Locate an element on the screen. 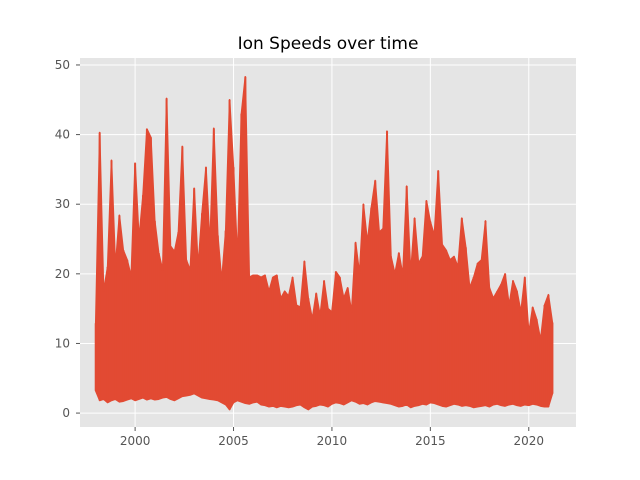 This screenshot has height=480, width=640. x-axis: 2000 2005 2010 2015 2020 is located at coordinates (332, 437).